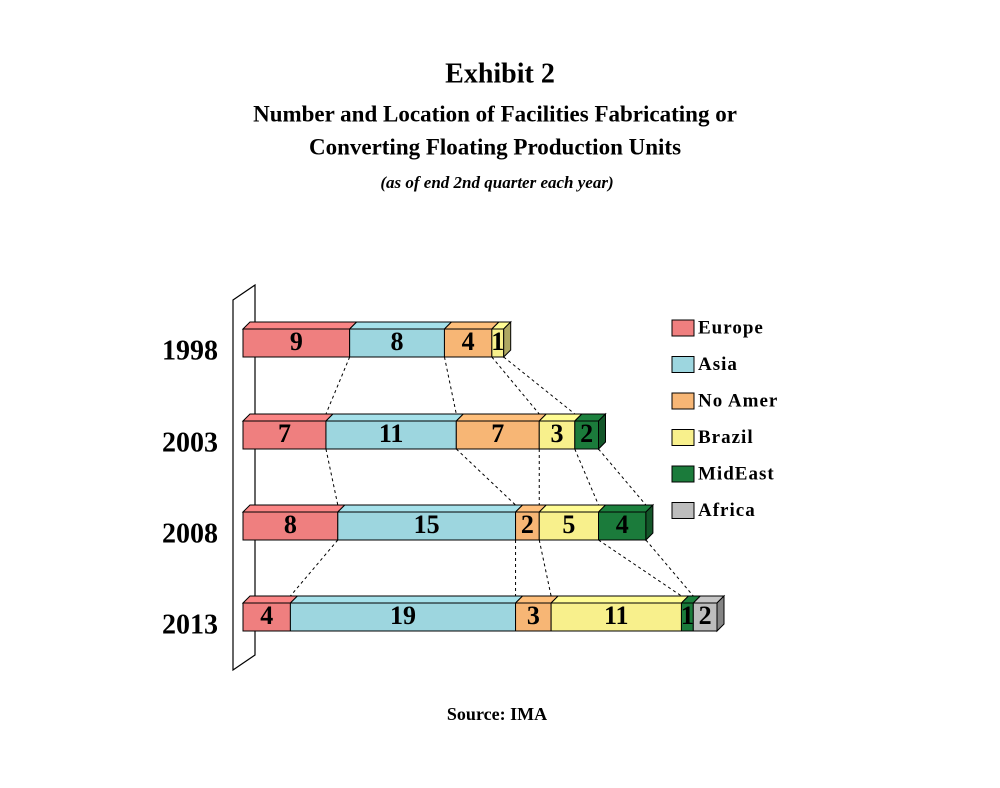 This screenshot has width=1000, height=788. I want to click on legend-label: Asia, so click(718, 364).